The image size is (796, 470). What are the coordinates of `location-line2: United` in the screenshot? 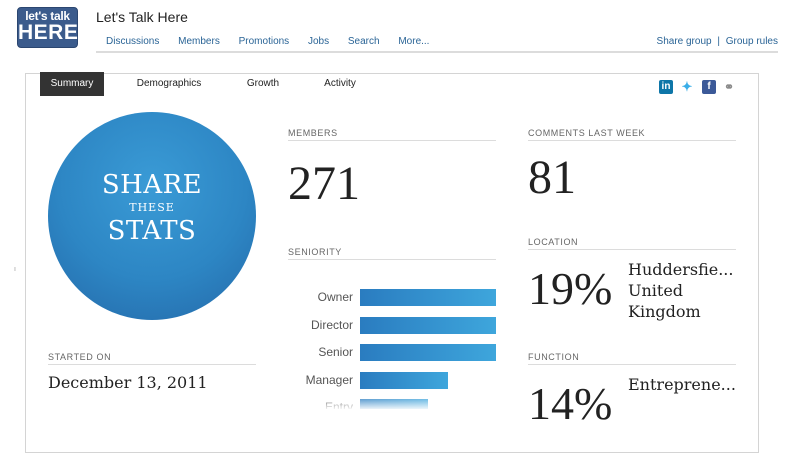 It's located at (656, 290).